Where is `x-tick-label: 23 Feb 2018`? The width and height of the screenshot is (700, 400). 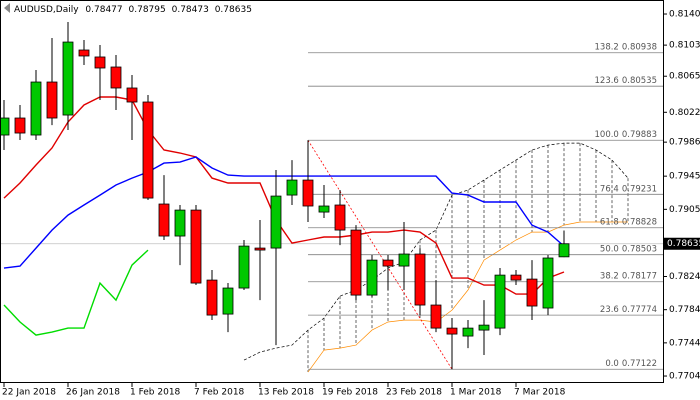 x-tick-label: 23 Feb 2018 is located at coordinates (414, 393).